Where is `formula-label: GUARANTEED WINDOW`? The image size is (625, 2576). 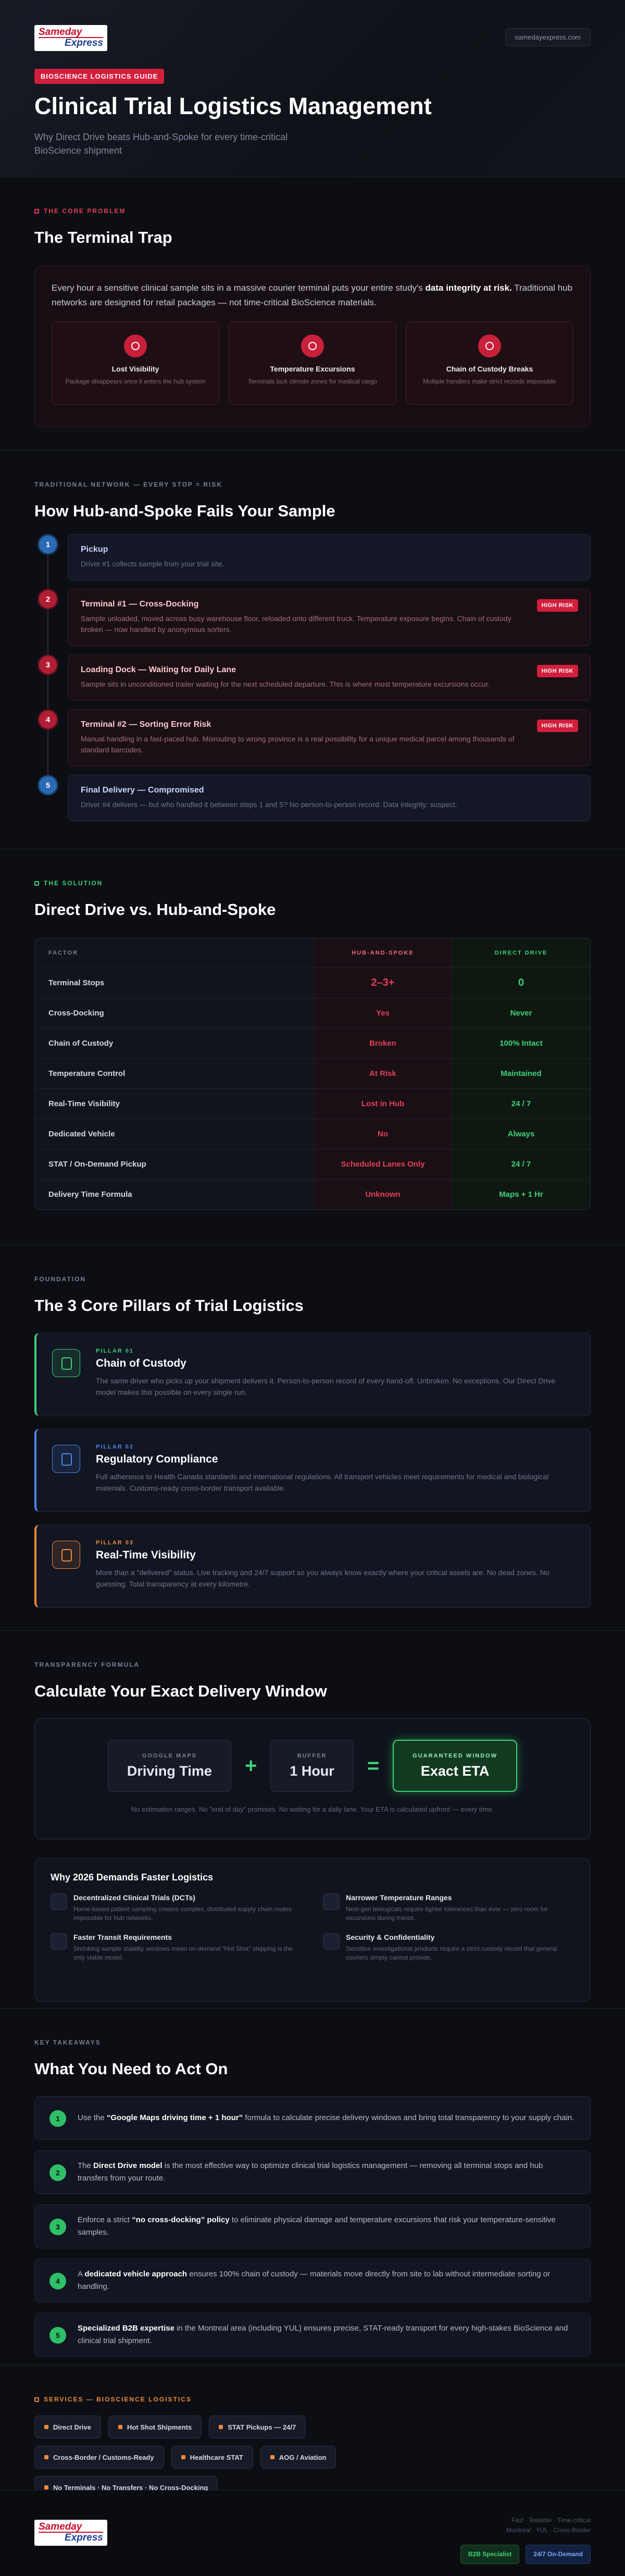 formula-label: GUARANTEED WINDOW is located at coordinates (455, 1755).